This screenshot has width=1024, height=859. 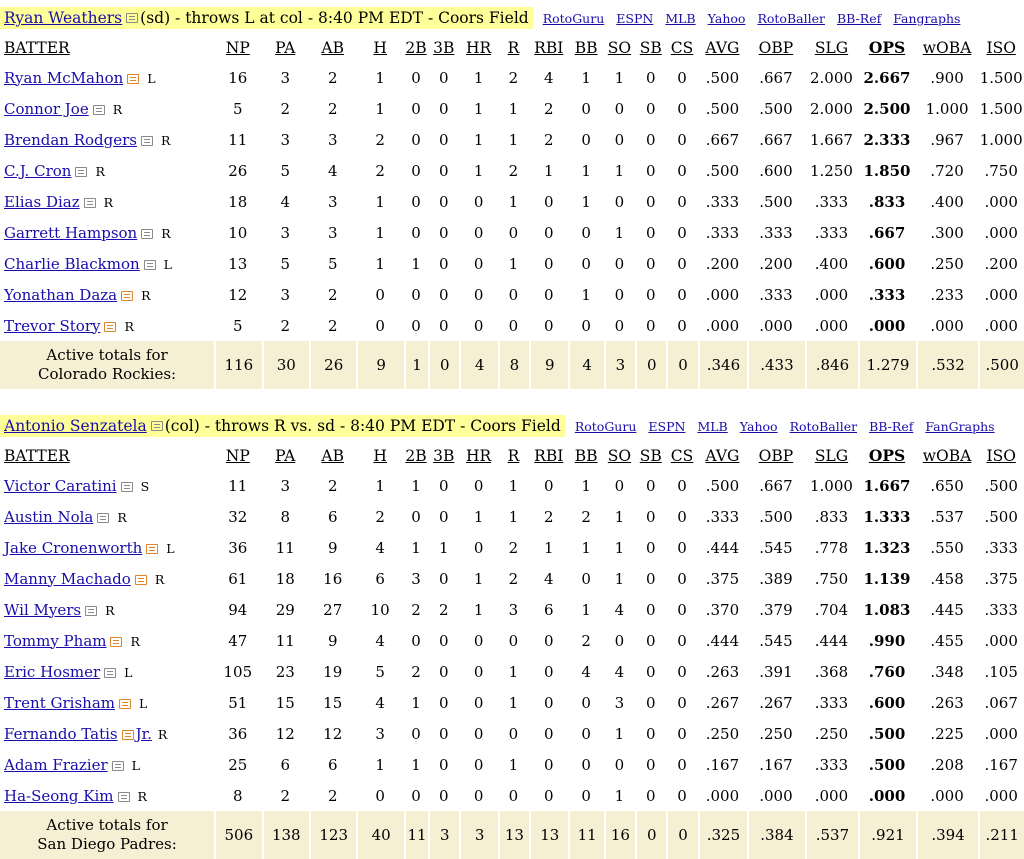 What do you see at coordinates (61, 733) in the screenshot?
I see `batter-name-link: Fernando Tatis` at bounding box center [61, 733].